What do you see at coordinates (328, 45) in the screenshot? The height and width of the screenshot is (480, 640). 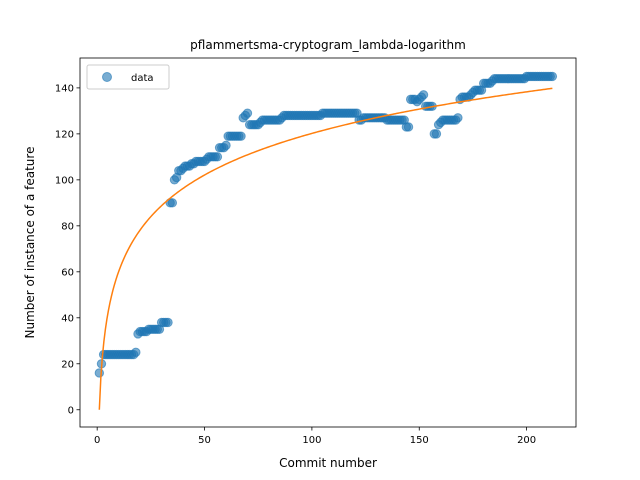 I see `chart-title: pflammertsma-cryptogram_lambda-logarithm` at bounding box center [328, 45].